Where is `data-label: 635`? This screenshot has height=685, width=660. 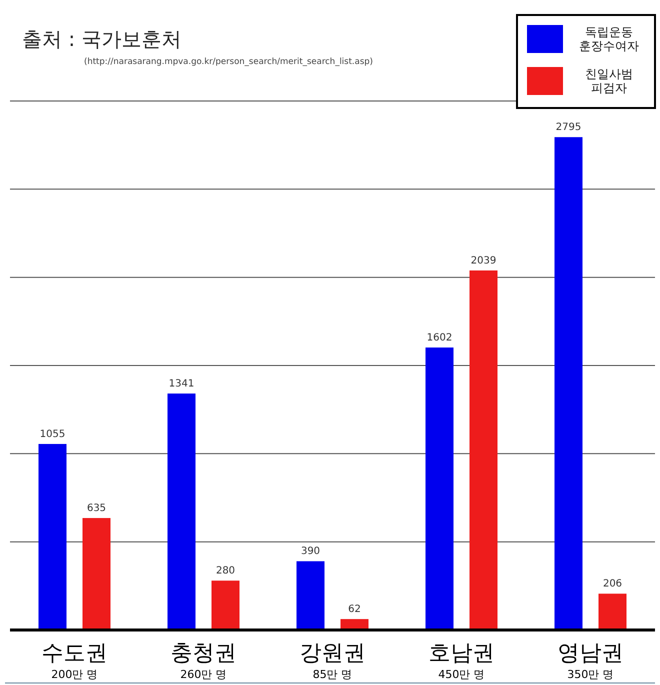
data-label: 635 is located at coordinates (96, 508).